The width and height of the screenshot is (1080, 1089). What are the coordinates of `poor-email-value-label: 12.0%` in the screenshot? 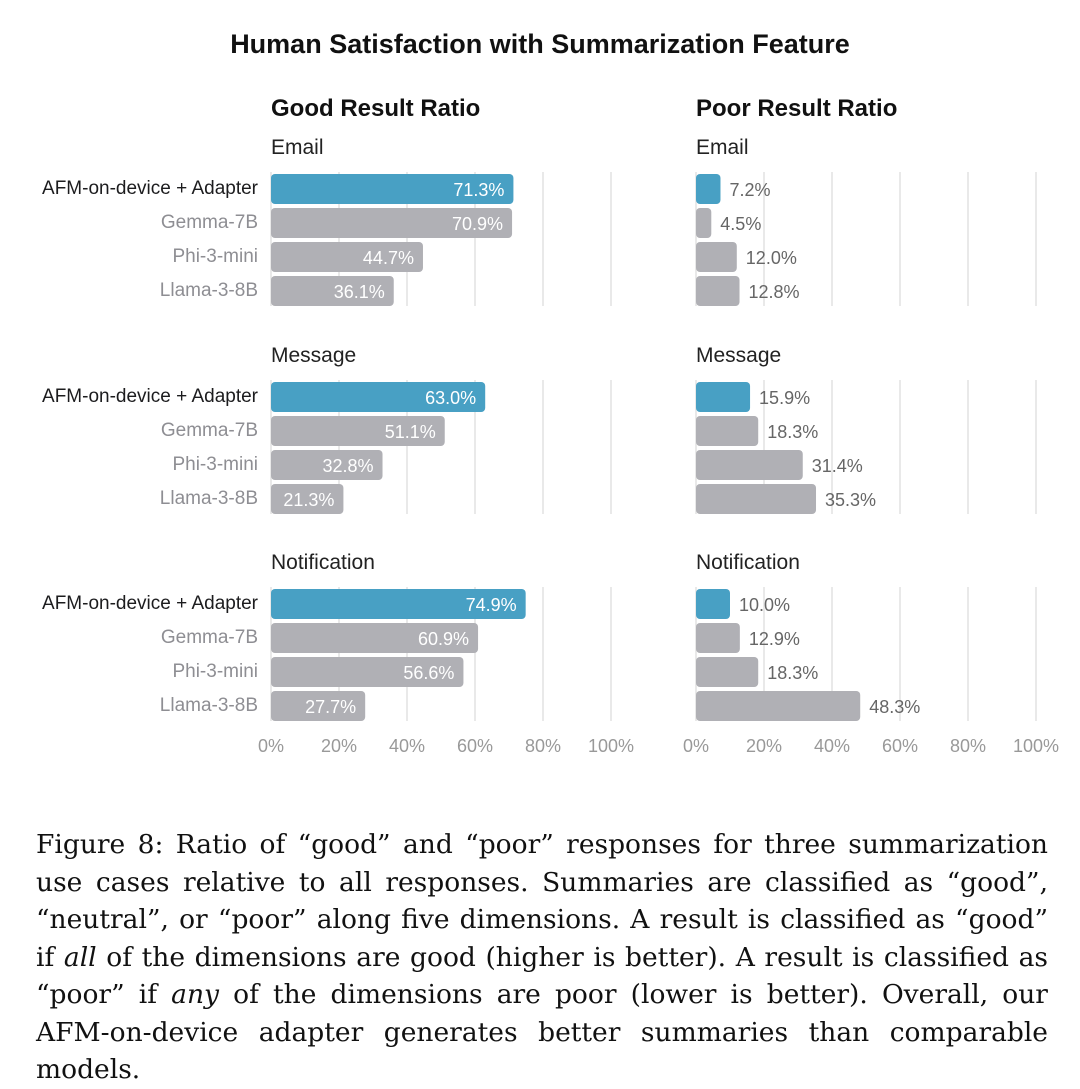 It's located at (771, 258).